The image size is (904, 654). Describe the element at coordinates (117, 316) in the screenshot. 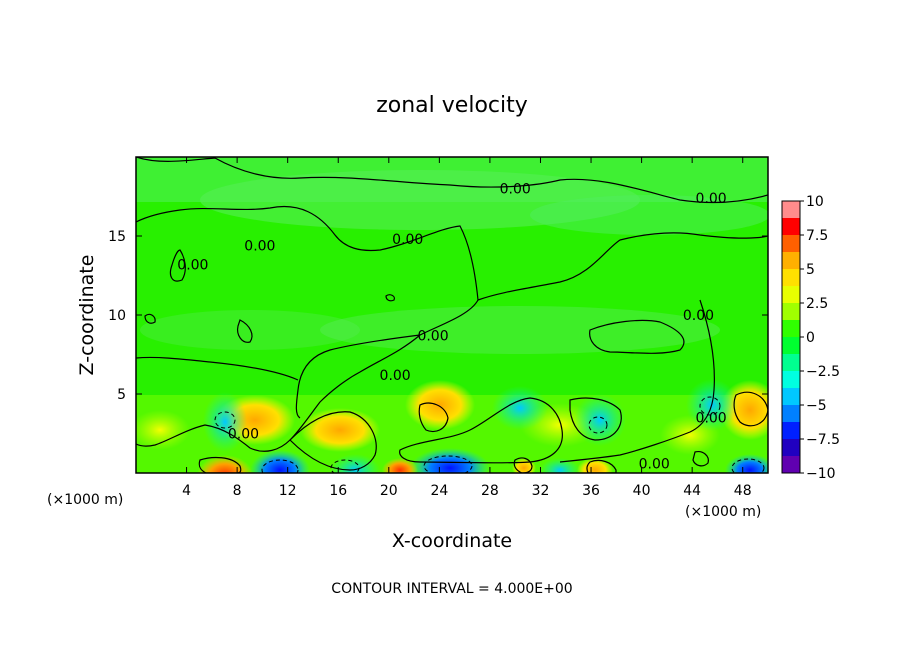

I see `y-tick-label: 10` at that location.